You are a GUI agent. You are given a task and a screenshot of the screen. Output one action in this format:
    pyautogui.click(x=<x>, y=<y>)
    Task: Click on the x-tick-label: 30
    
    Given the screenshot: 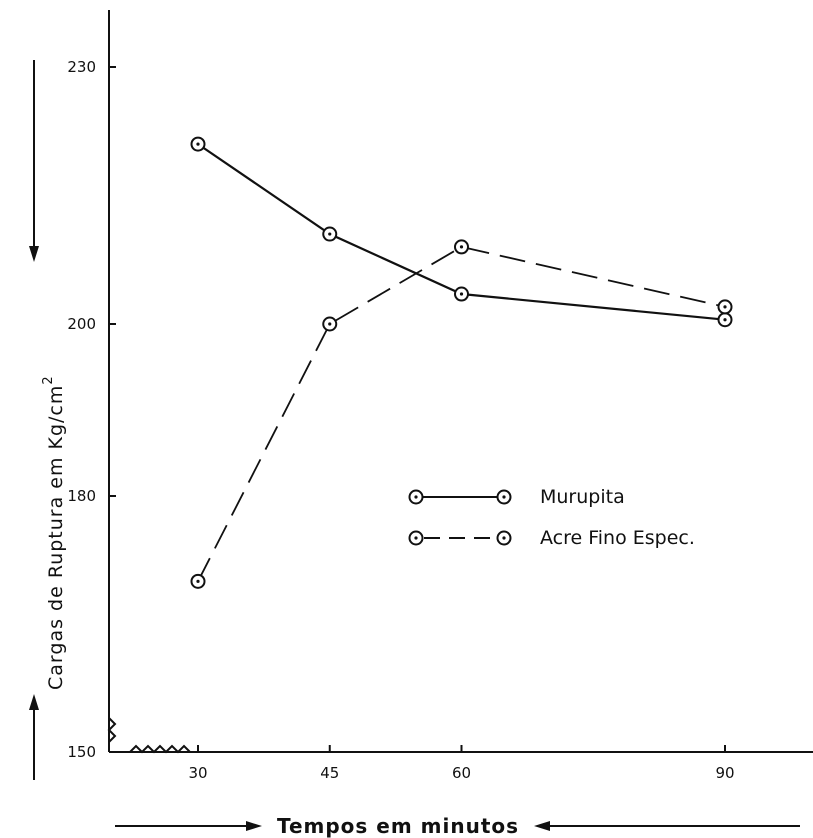 What is the action you would take?
    pyautogui.click(x=197, y=773)
    